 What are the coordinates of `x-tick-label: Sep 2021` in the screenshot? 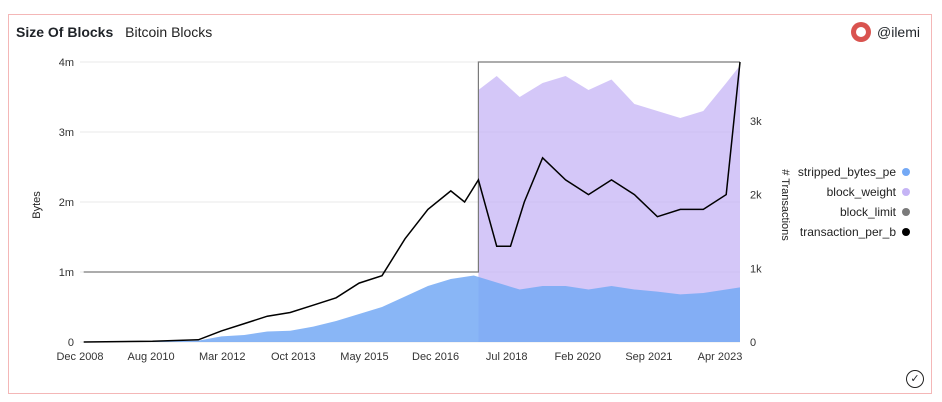 It's located at (648, 357).